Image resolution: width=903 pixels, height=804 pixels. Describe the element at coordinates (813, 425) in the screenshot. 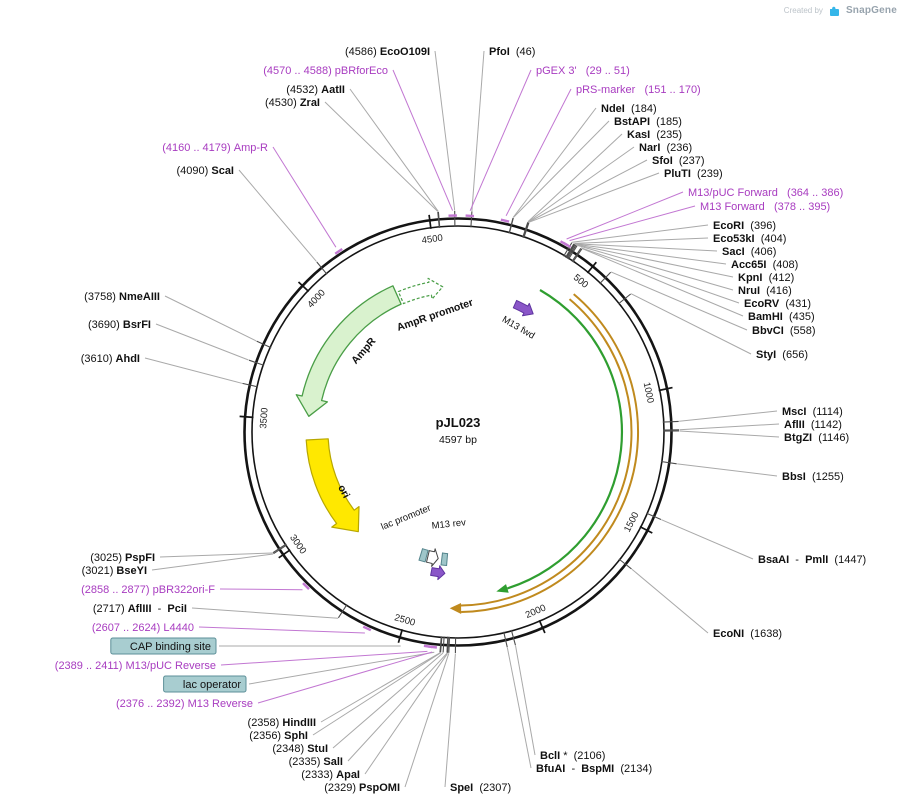

I see `site-label-aflii-1142: AflII (1142)` at that location.